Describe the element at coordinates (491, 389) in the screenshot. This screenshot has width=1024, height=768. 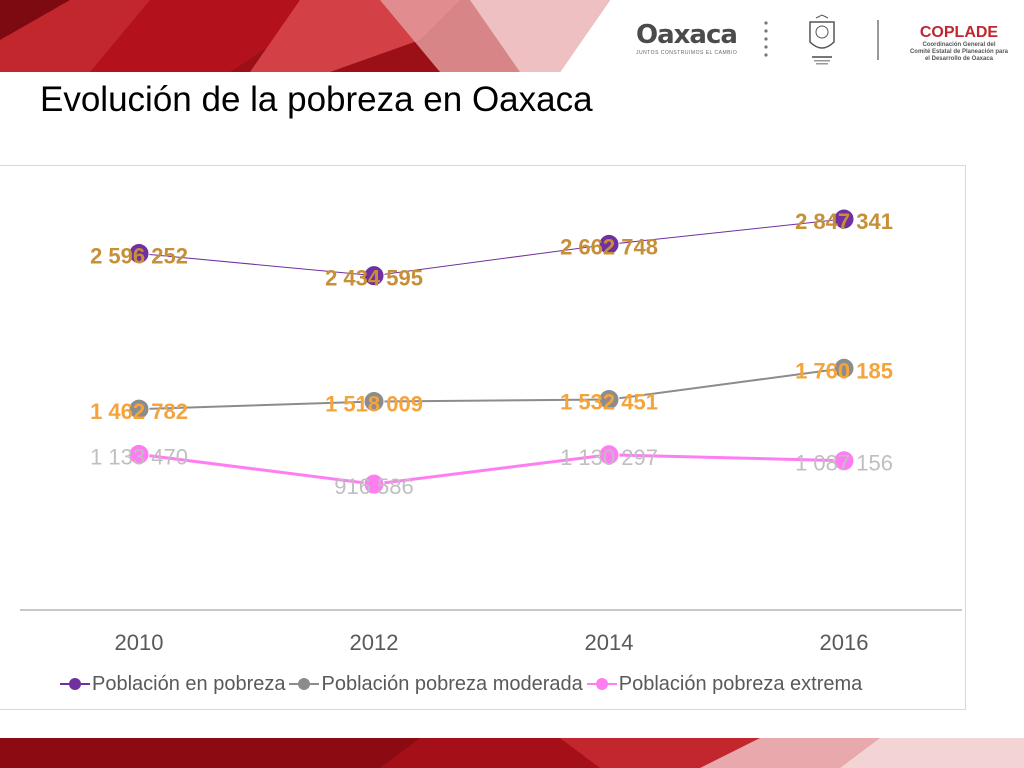
I see `series-line-poblacion-pobreza-moderada` at that location.